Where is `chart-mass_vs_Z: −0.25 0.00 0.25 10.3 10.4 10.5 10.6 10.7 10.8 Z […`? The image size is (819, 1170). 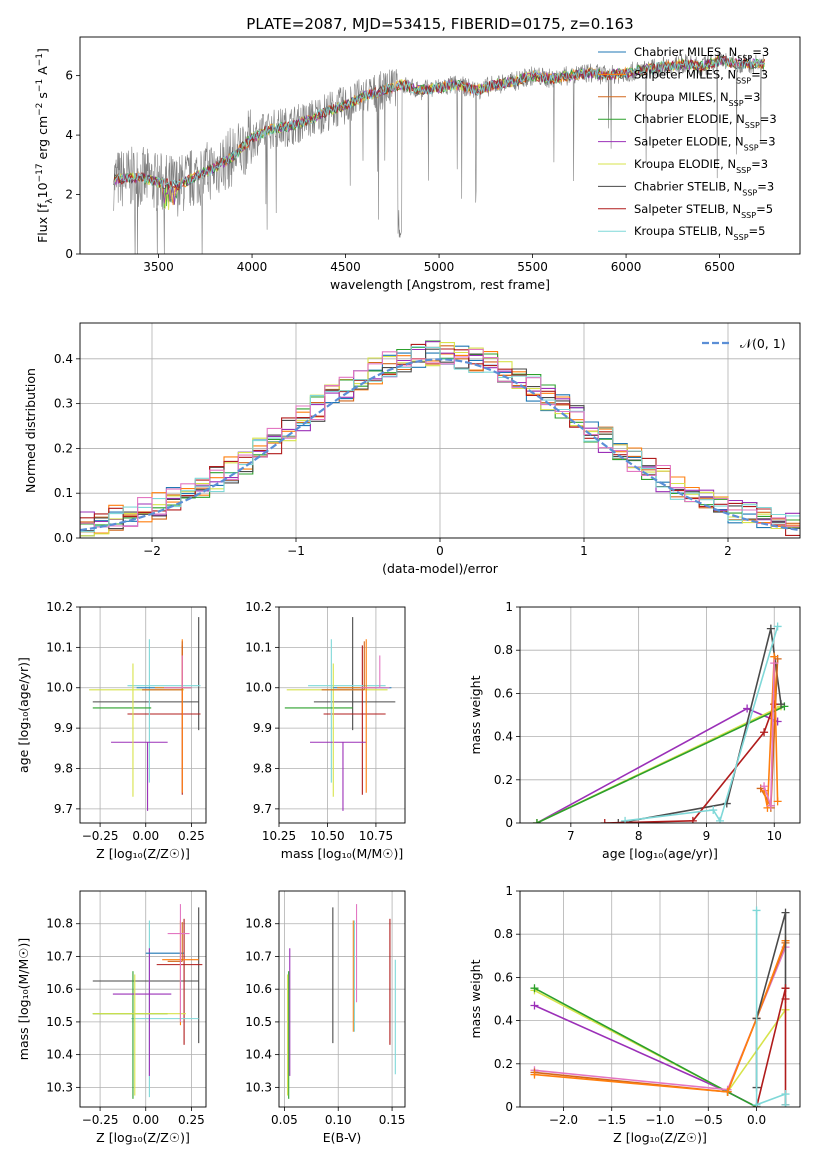
chart-mass_vs_Z: −0.25 0.00 0.25 10.3 10.4 10.5 10.6 10.7 10.8 Z [… is located at coordinates (111, 1017).